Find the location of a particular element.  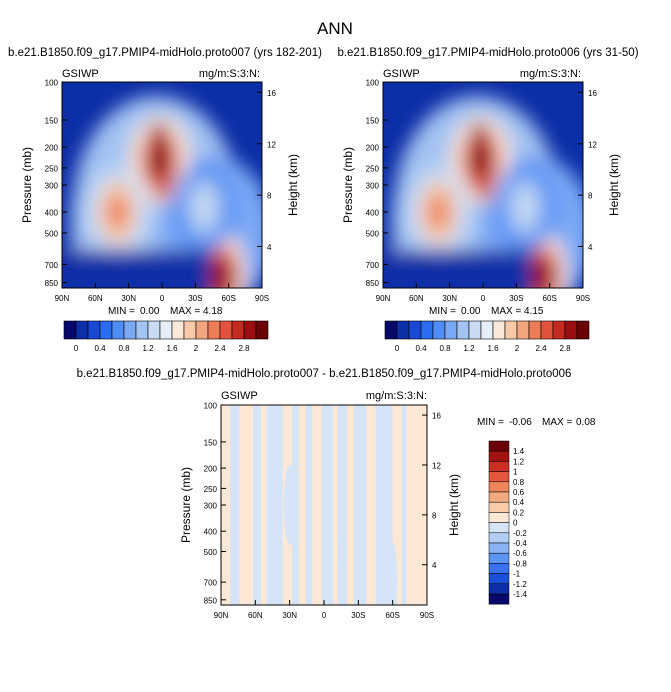

y-right-tick-label: 12 is located at coordinates (436, 465).